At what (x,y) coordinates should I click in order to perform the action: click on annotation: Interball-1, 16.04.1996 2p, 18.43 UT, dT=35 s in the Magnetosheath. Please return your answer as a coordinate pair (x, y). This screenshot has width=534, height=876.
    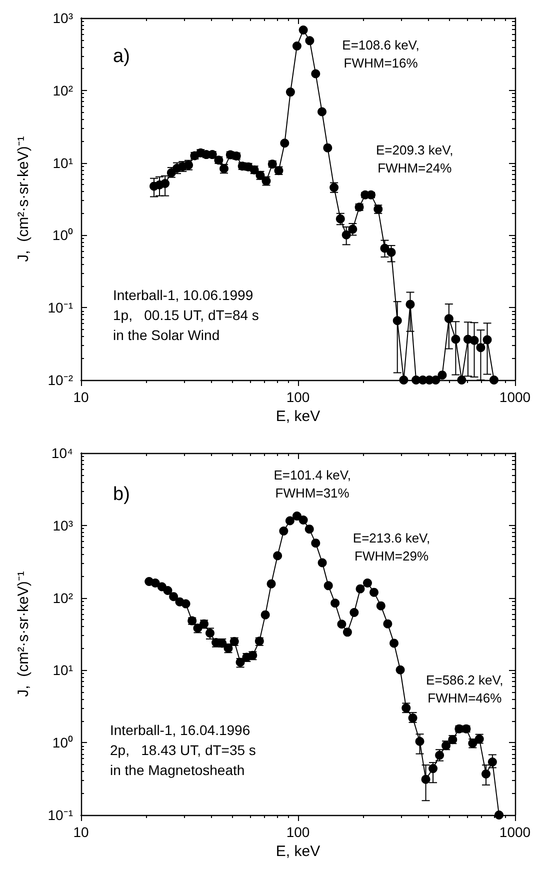
    Looking at the image, I should click on (183, 750).